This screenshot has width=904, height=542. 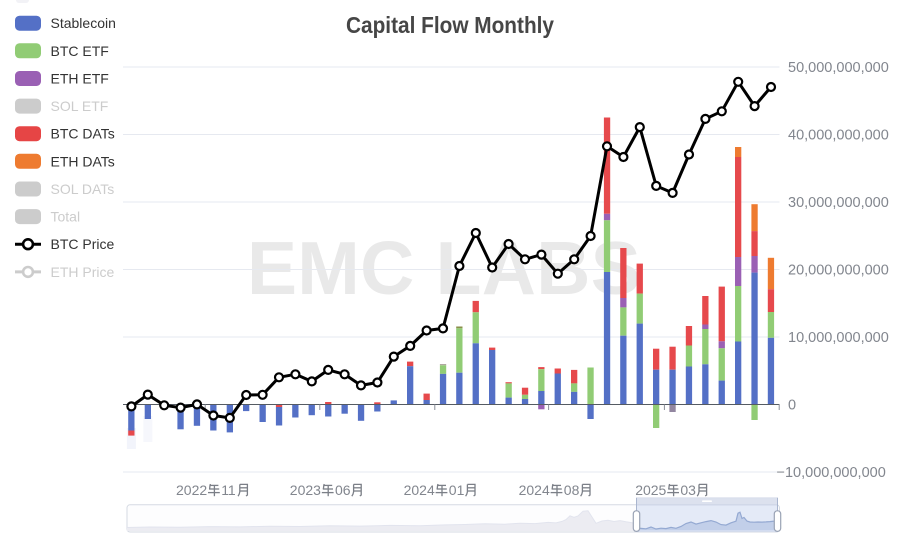 What do you see at coordinates (191, 490) in the screenshot?
I see `svg-text: 2022` at bounding box center [191, 490].